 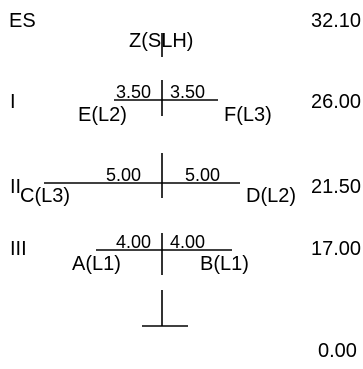 What do you see at coordinates (336, 187) in the screenshot?
I see `floor-elevation: 21.50` at bounding box center [336, 187].